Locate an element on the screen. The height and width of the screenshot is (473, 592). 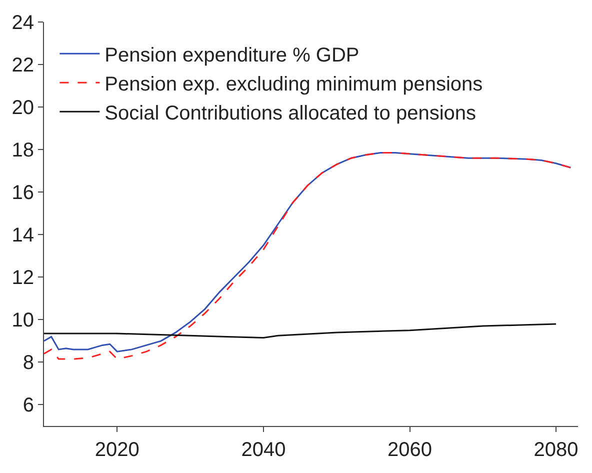
x-tick-label: 2060 is located at coordinates (410, 450).